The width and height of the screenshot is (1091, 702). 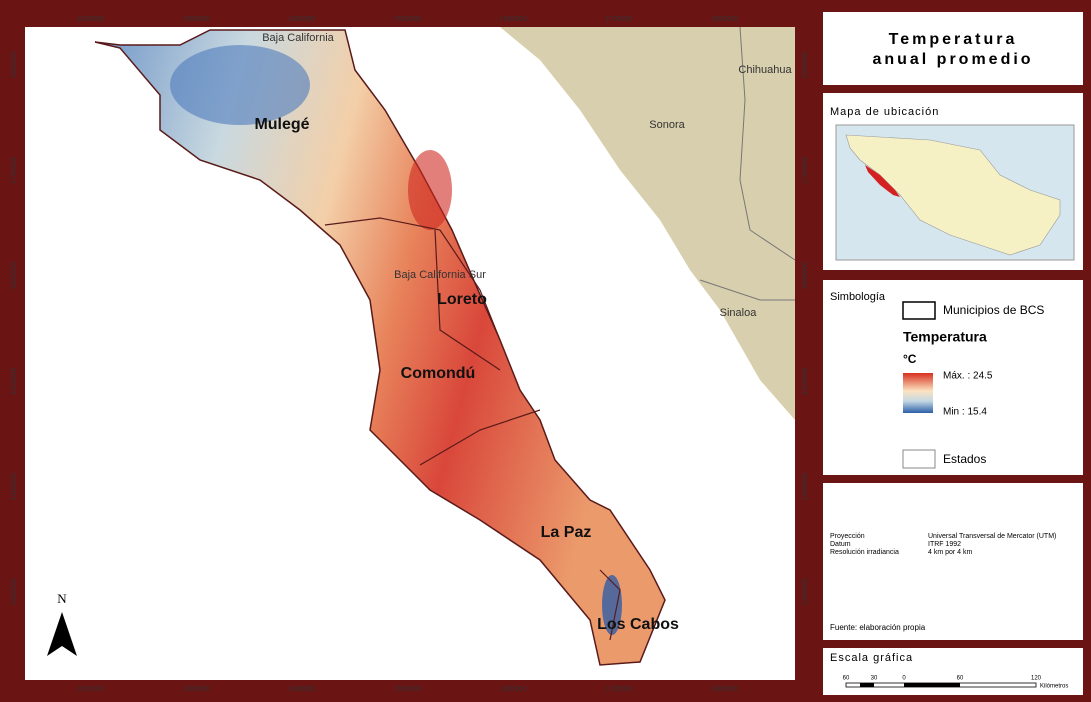 I want to click on title-panel, so click(x=953, y=48).